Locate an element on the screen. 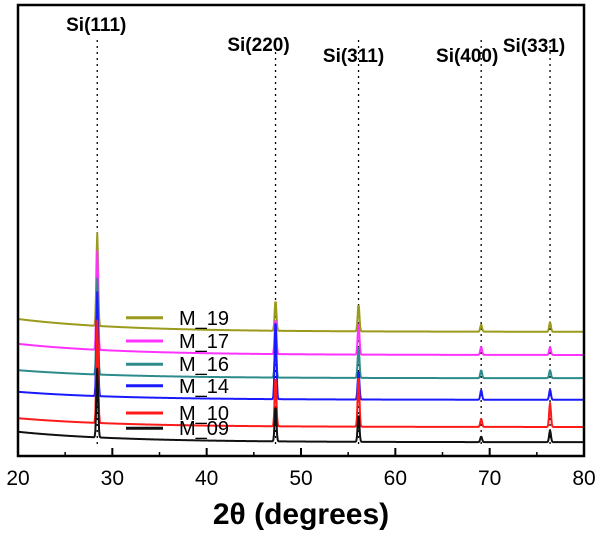 Image resolution: width=600 pixels, height=537 pixels. peak-label: Si(311) is located at coordinates (353, 56).